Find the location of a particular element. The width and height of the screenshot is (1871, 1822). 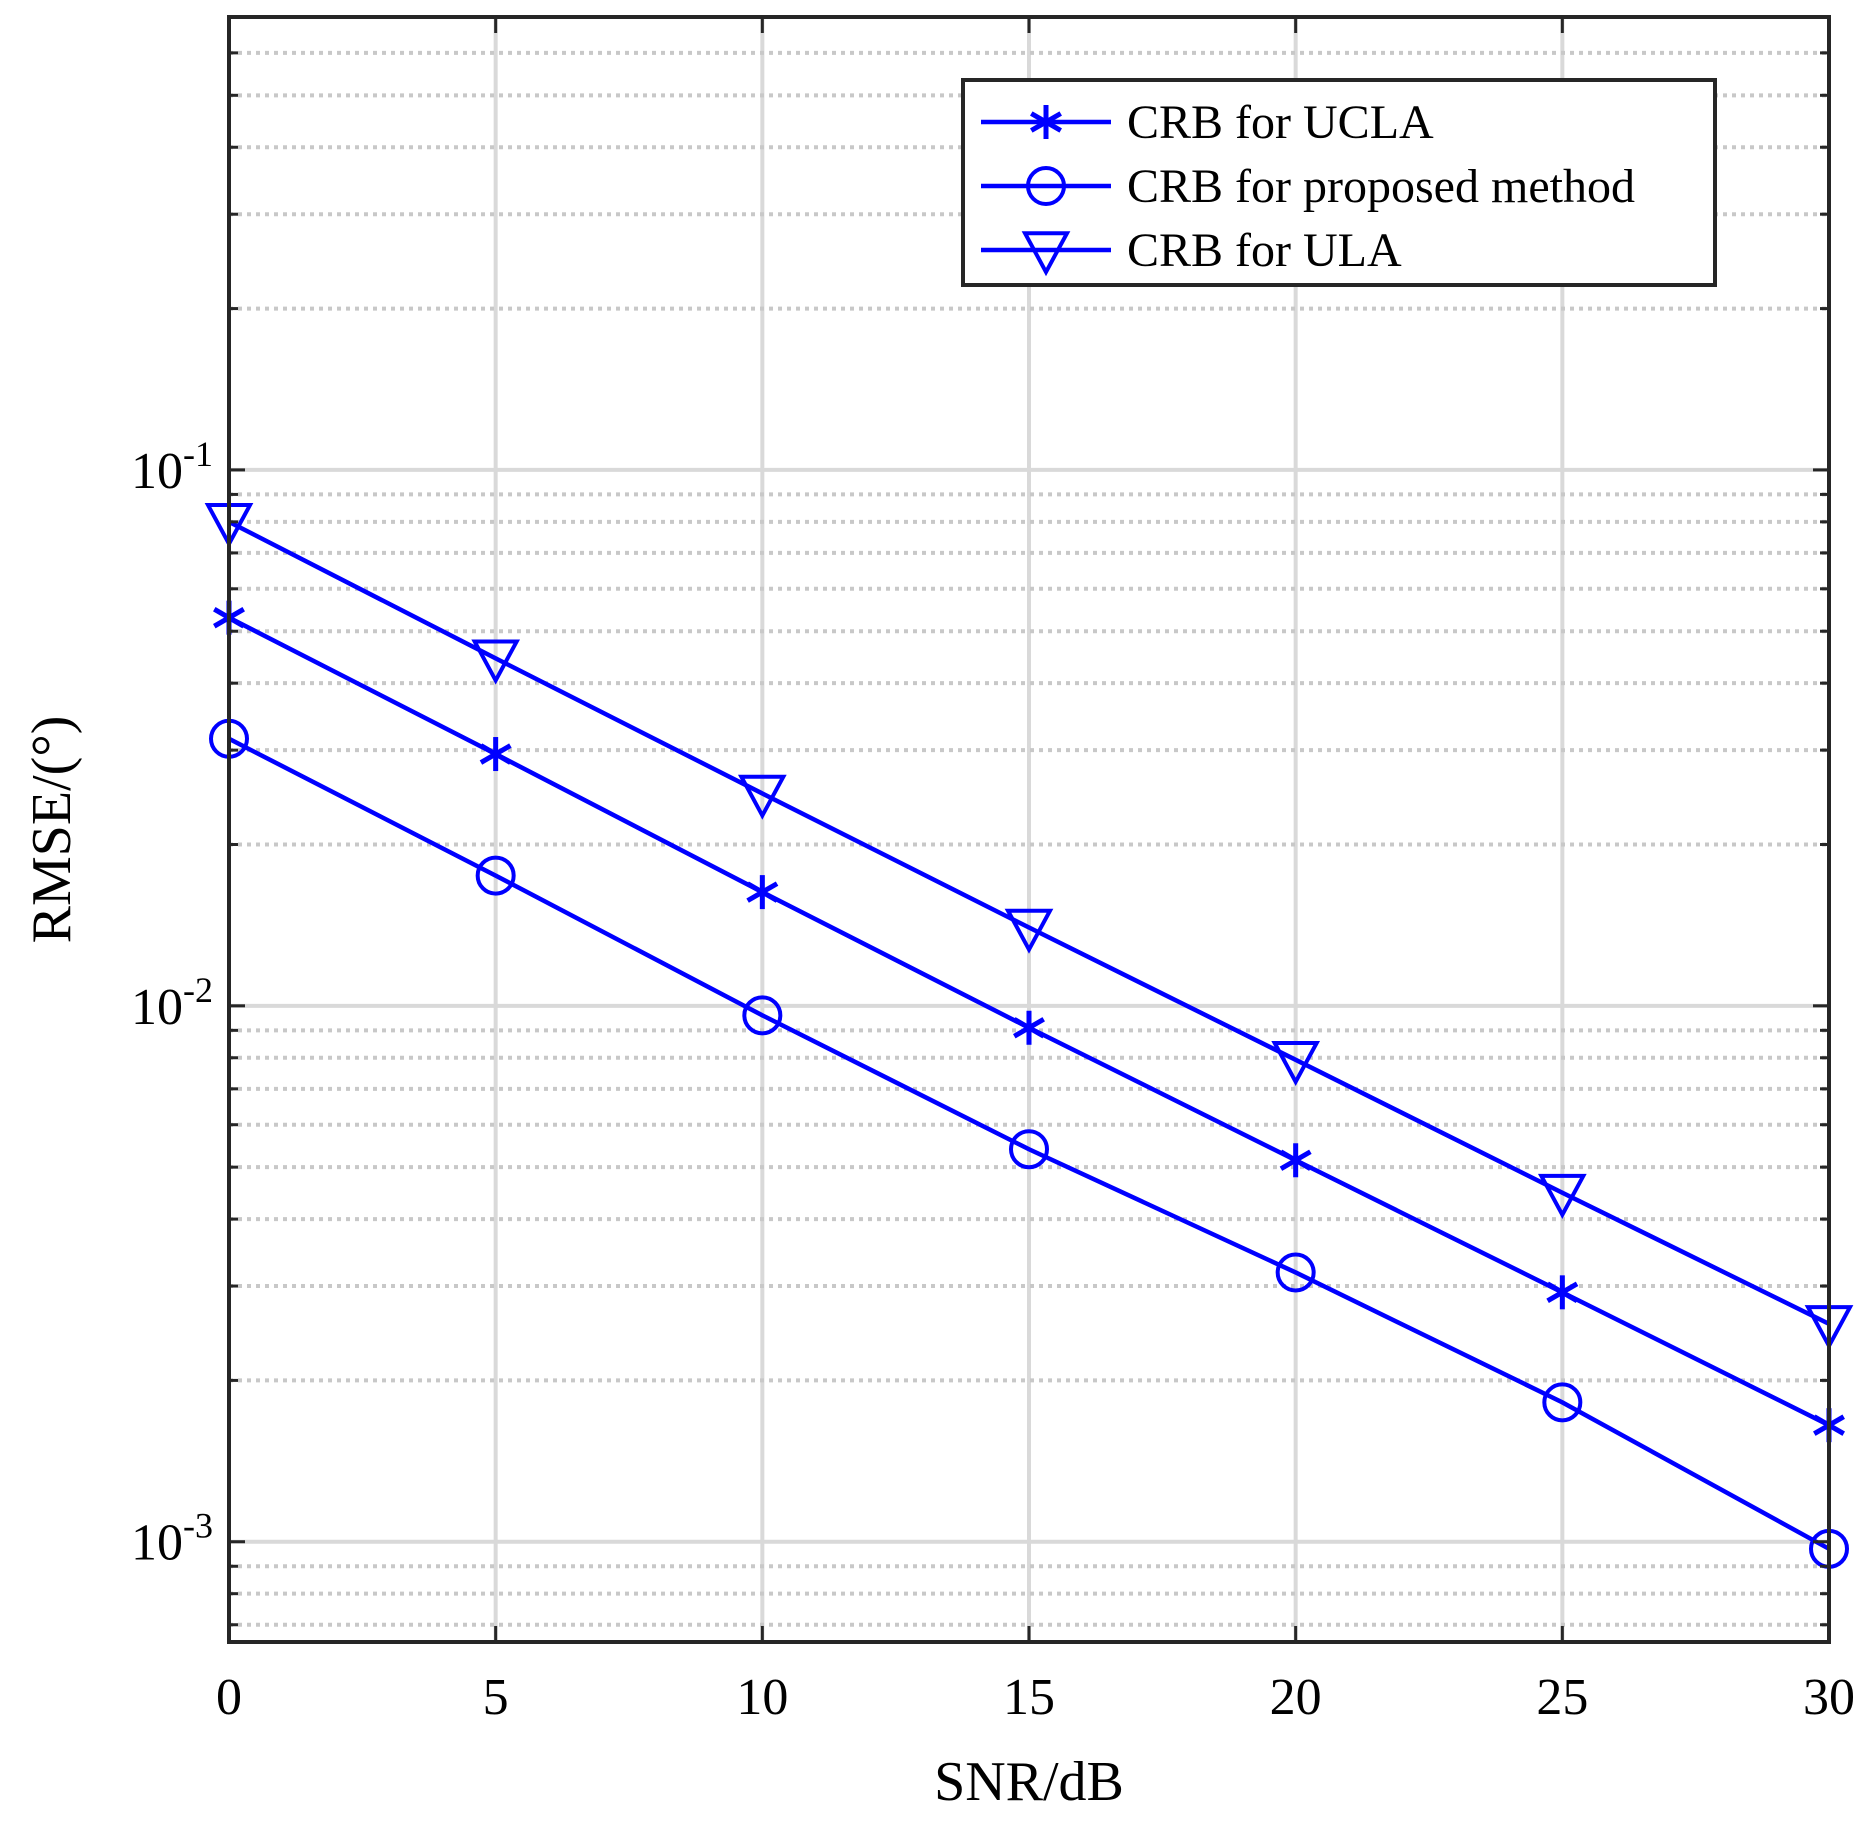

legend-item: CRB for ULA is located at coordinates (1191, 250).